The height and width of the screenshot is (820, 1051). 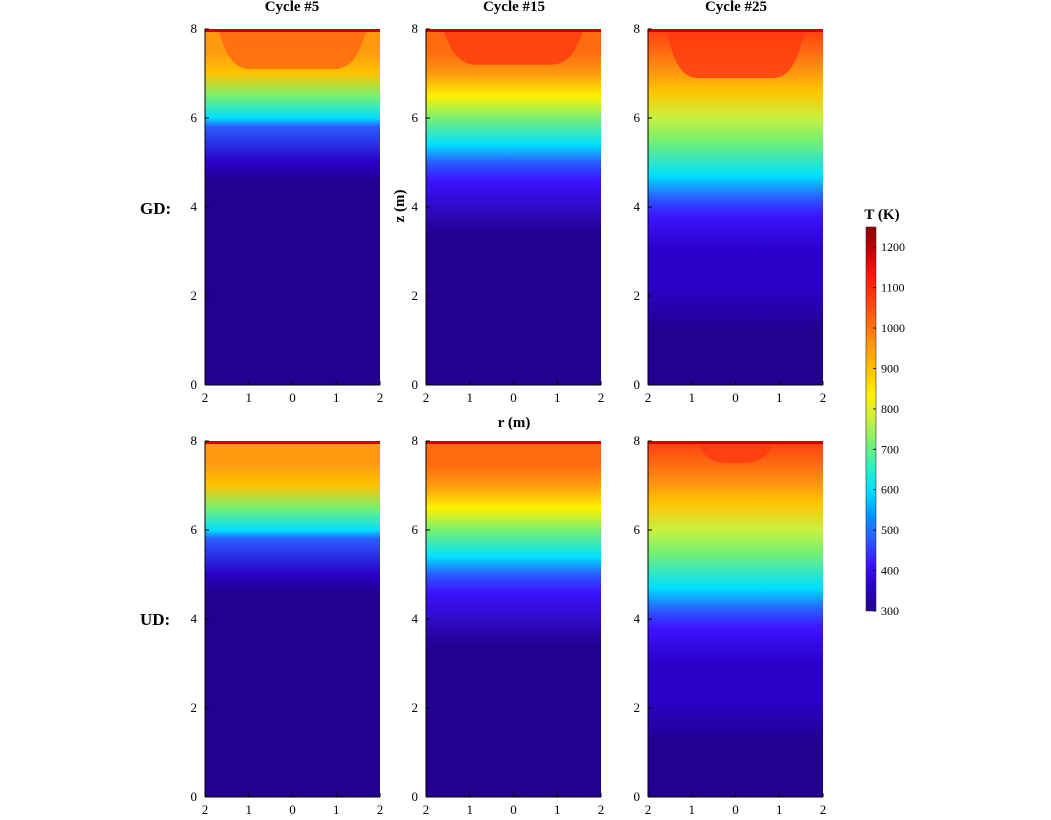 What do you see at coordinates (890, 449) in the screenshot?
I see `colorbar-tick-label: 700` at bounding box center [890, 449].